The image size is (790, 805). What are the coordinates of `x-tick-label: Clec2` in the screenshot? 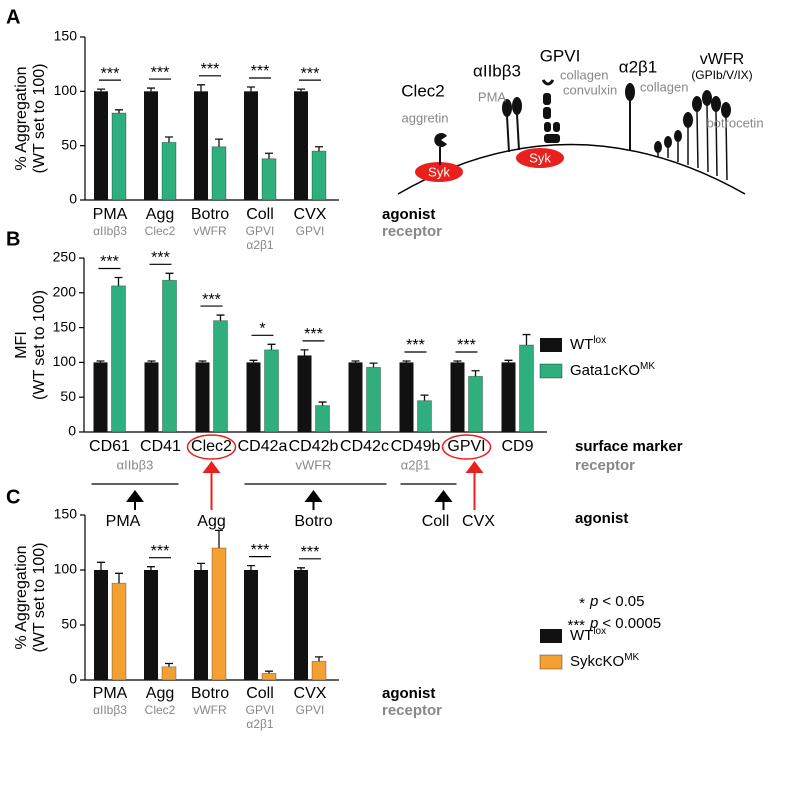 It's located at (211, 446).